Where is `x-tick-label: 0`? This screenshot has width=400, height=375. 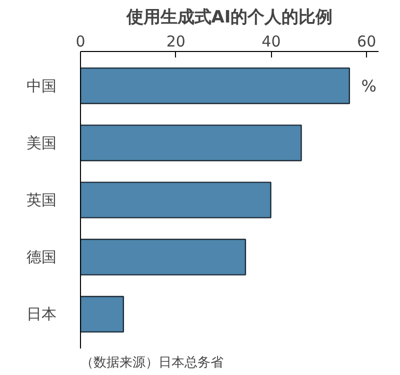 x-tick-label: 0 is located at coordinates (81, 41).